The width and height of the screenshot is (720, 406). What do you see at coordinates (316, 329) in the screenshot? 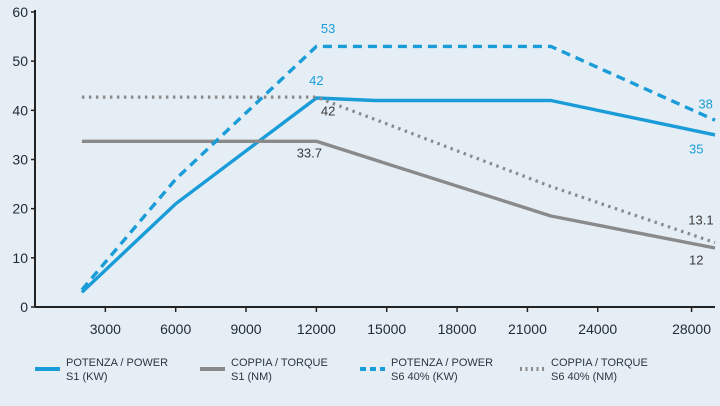
I see `x-tick-label: 12000` at bounding box center [316, 329].